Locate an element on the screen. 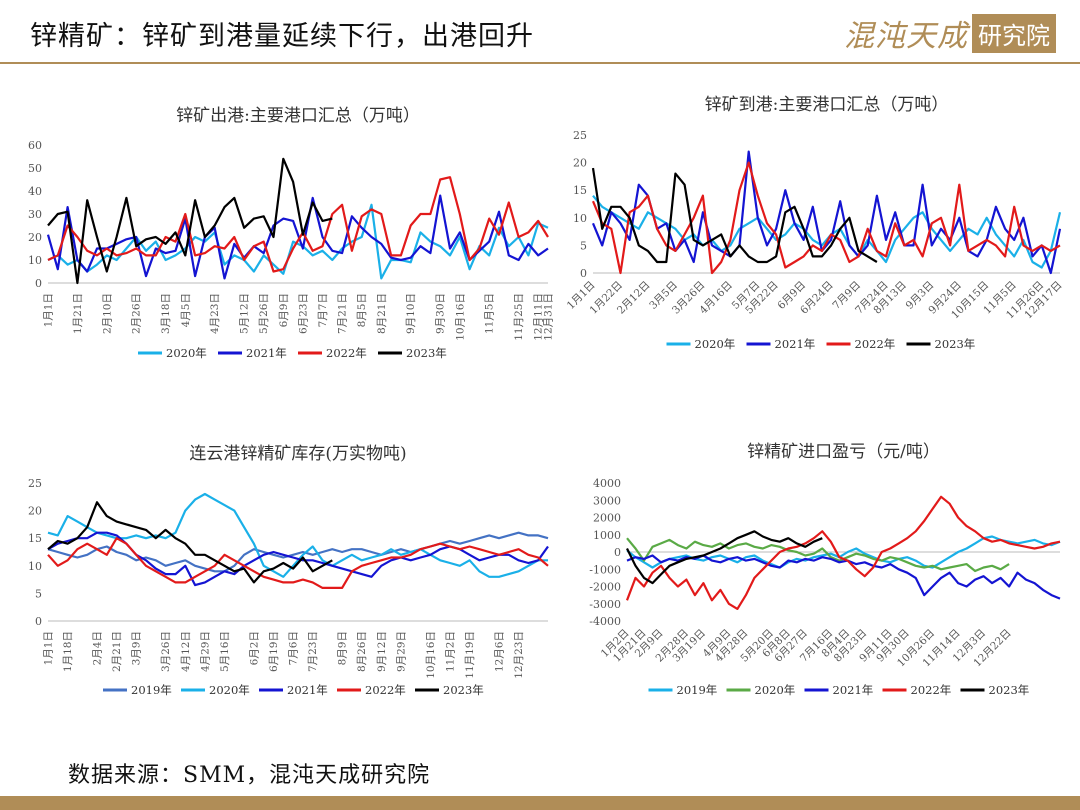  footer-bar is located at coordinates (540, 803).